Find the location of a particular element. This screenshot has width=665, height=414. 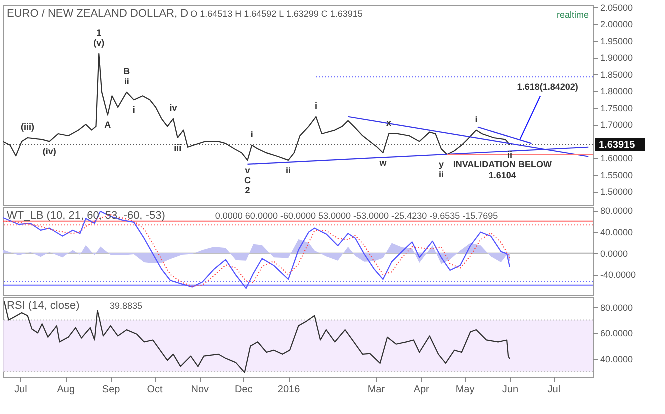

annotation: iv is located at coordinates (174, 107).